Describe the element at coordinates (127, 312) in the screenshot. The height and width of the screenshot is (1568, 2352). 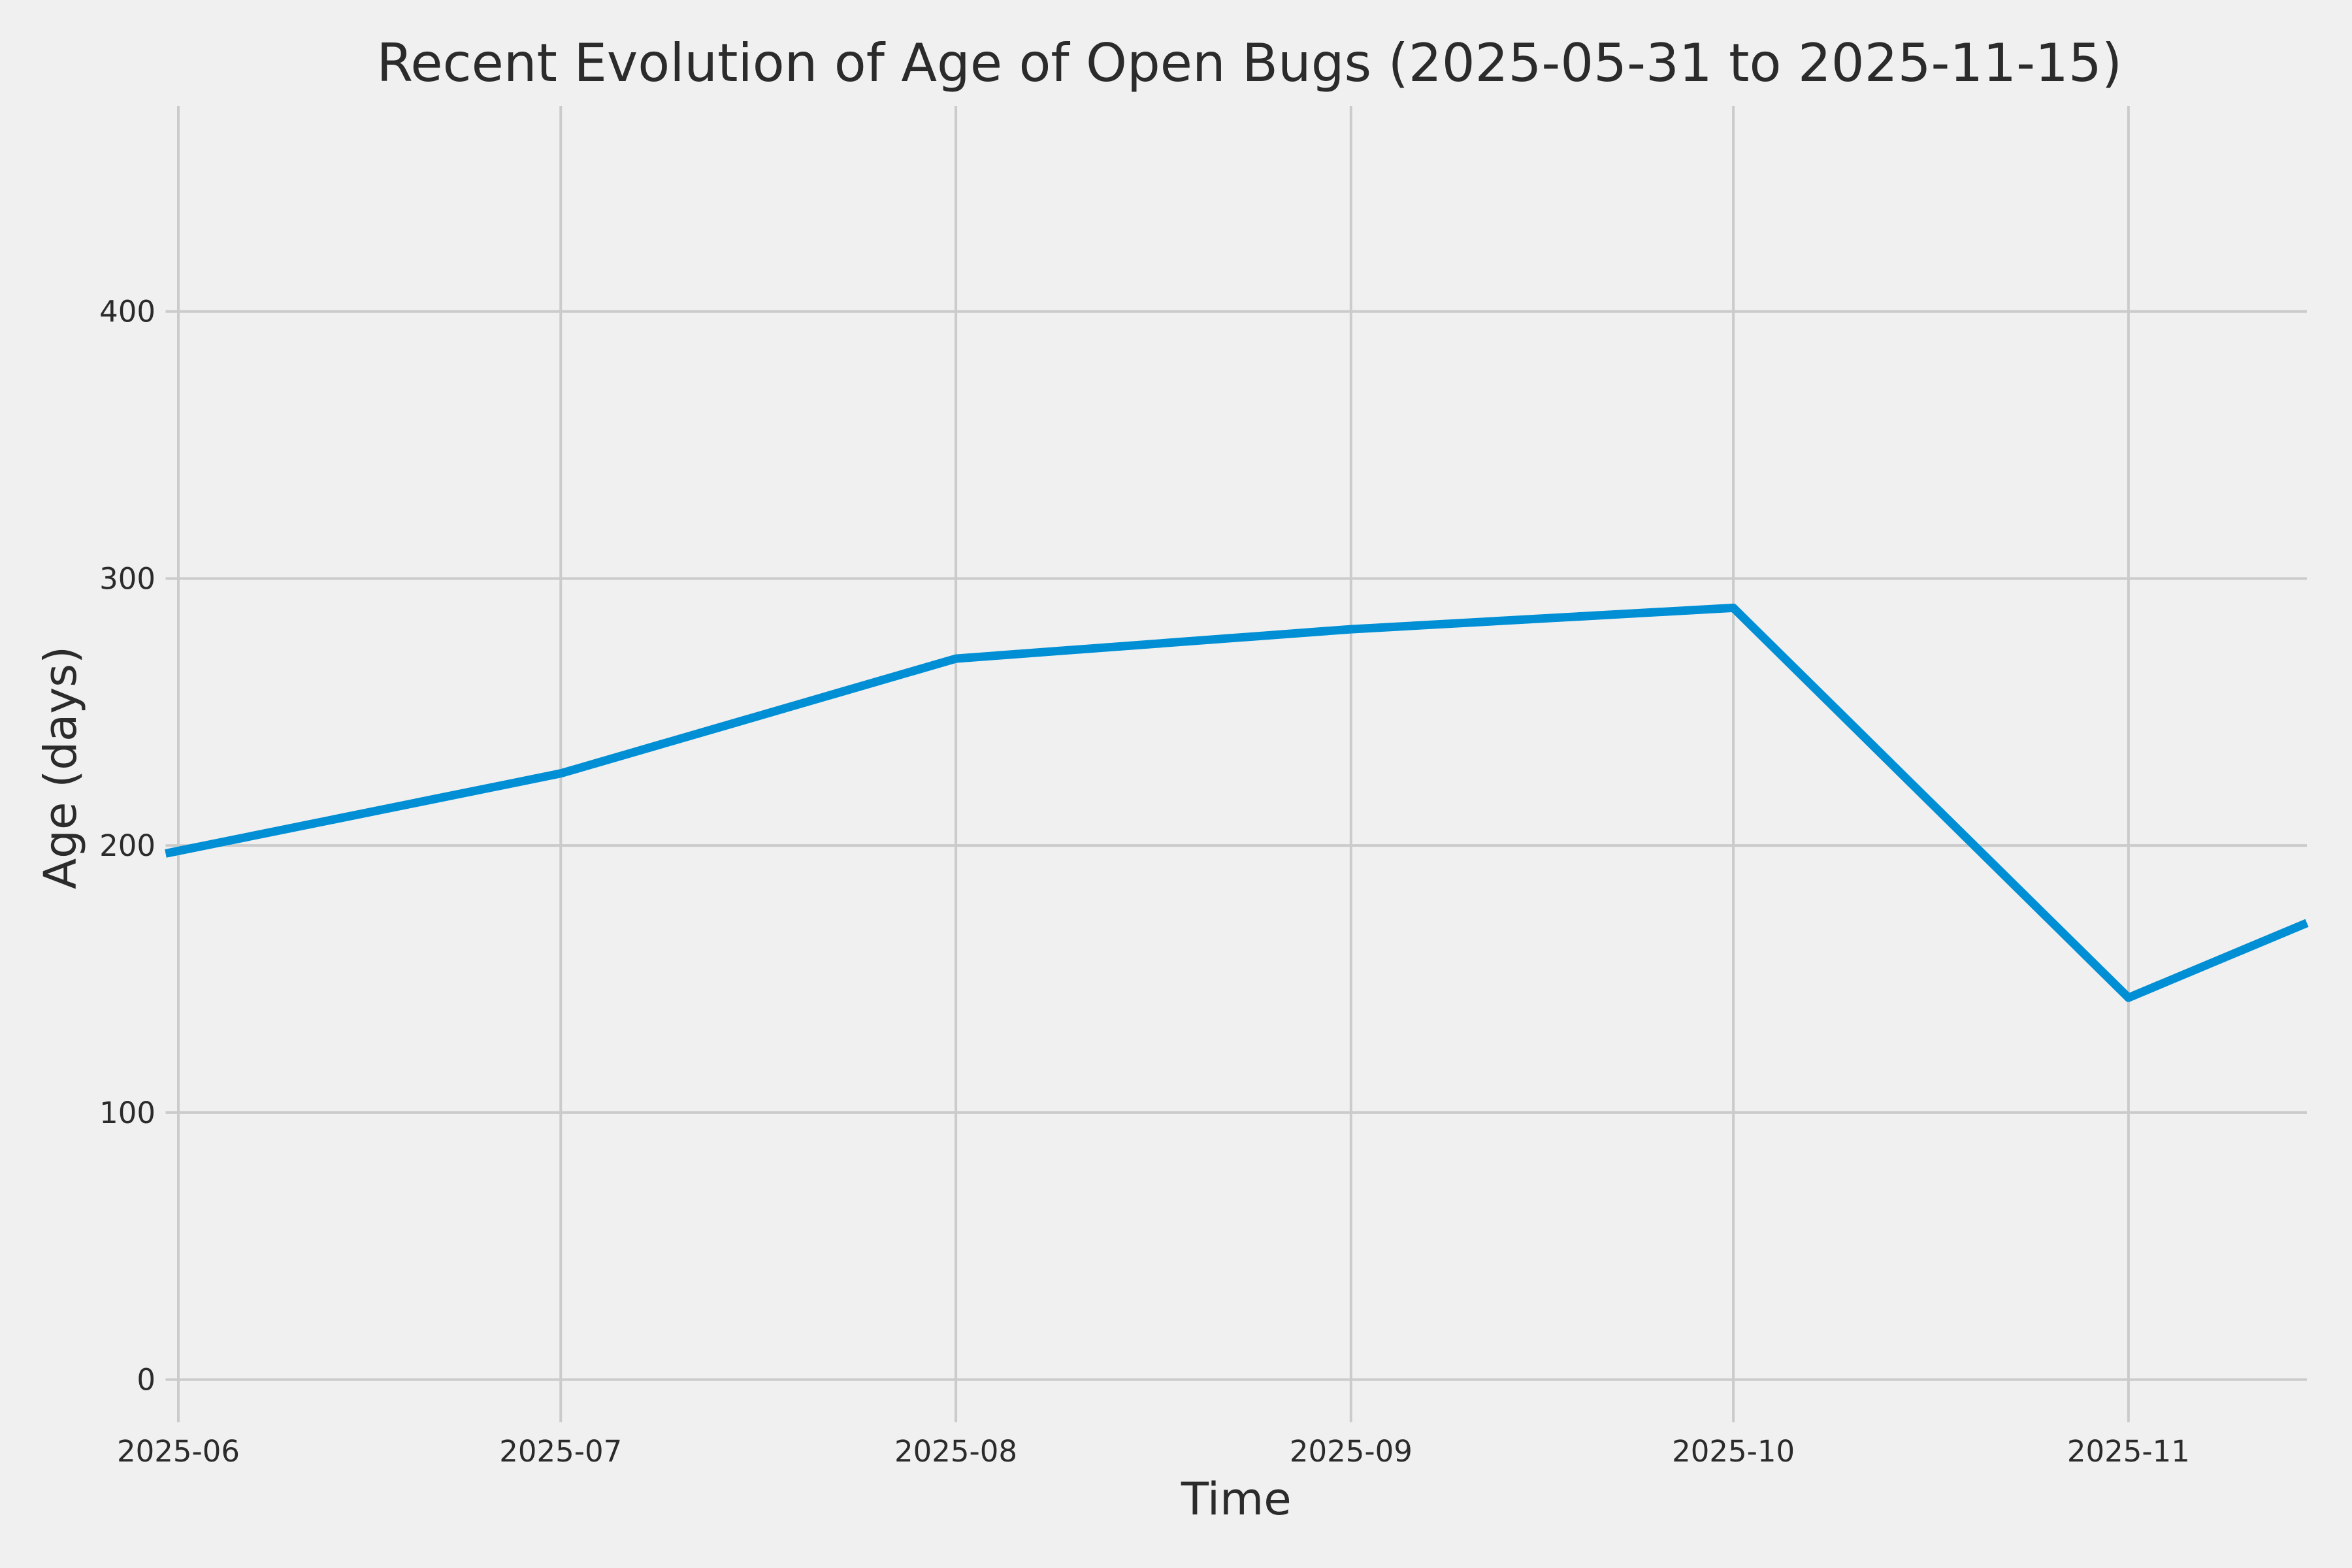
I see `y-tick-label-400: 400` at that location.